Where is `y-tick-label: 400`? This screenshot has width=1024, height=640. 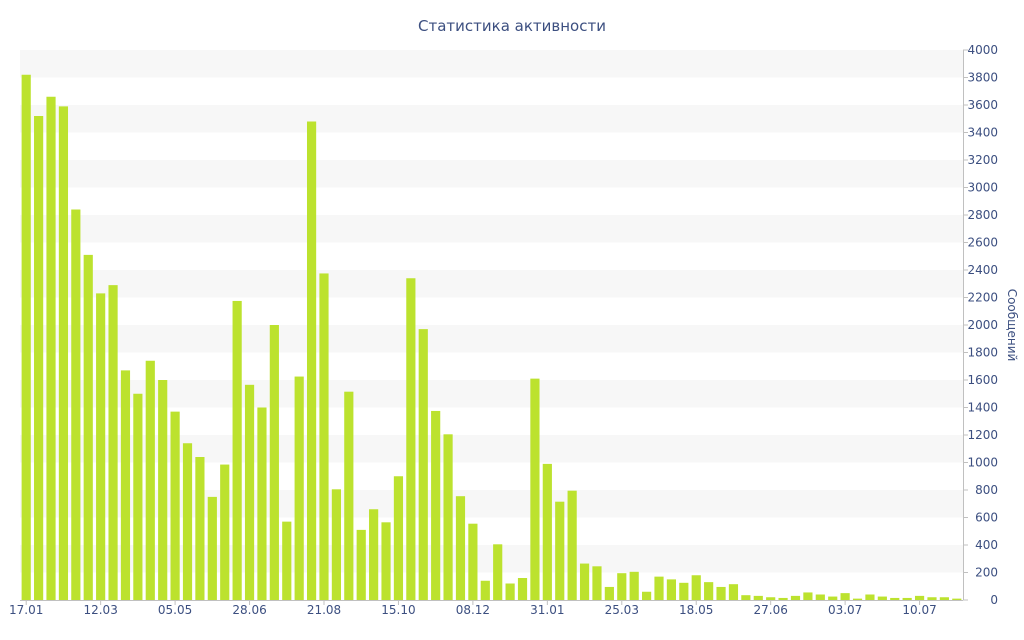
y-tick-label: 400 is located at coordinates (986, 545).